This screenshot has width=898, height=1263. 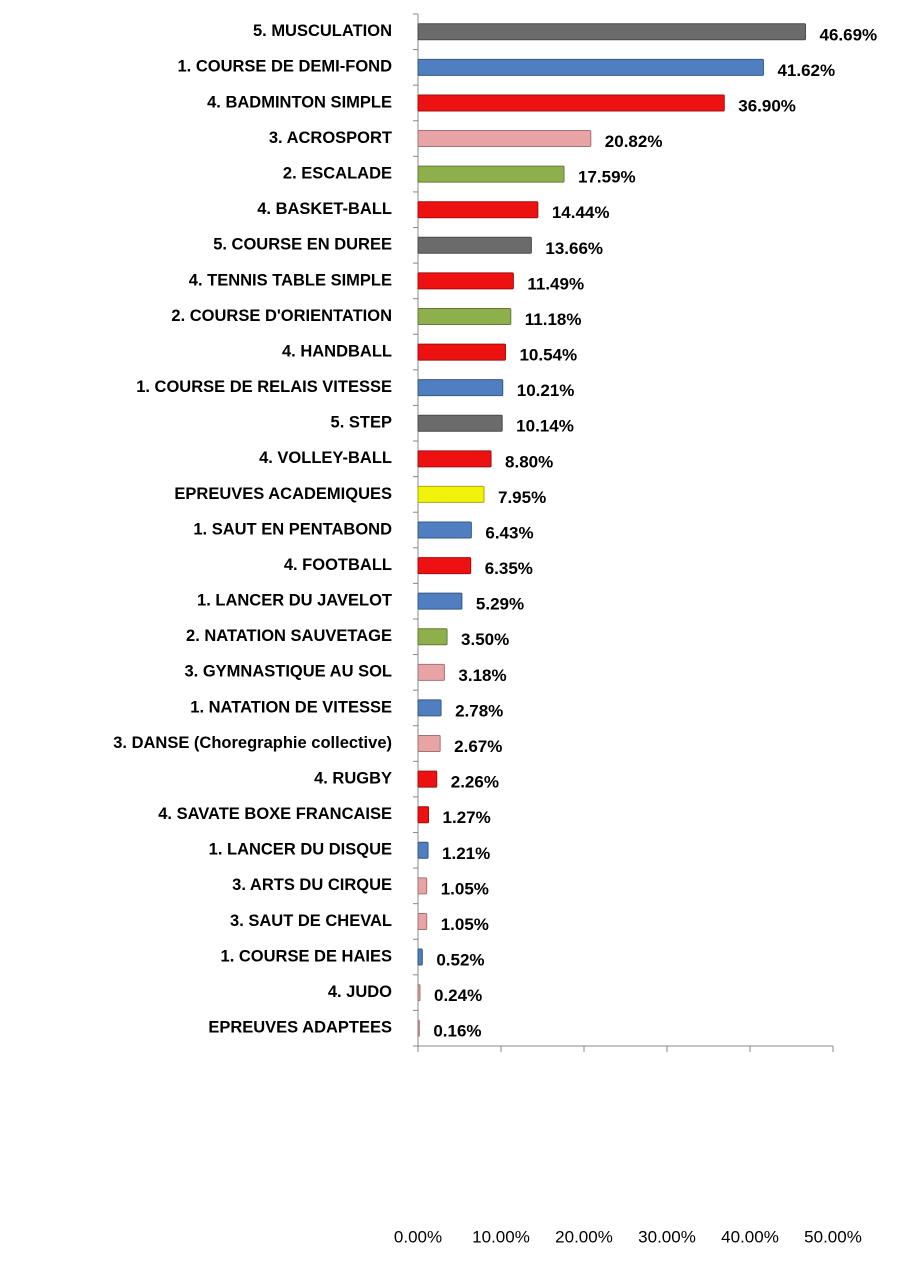 I want to click on category-label: 2. NATATION SAUVETAGE, so click(x=289, y=636).